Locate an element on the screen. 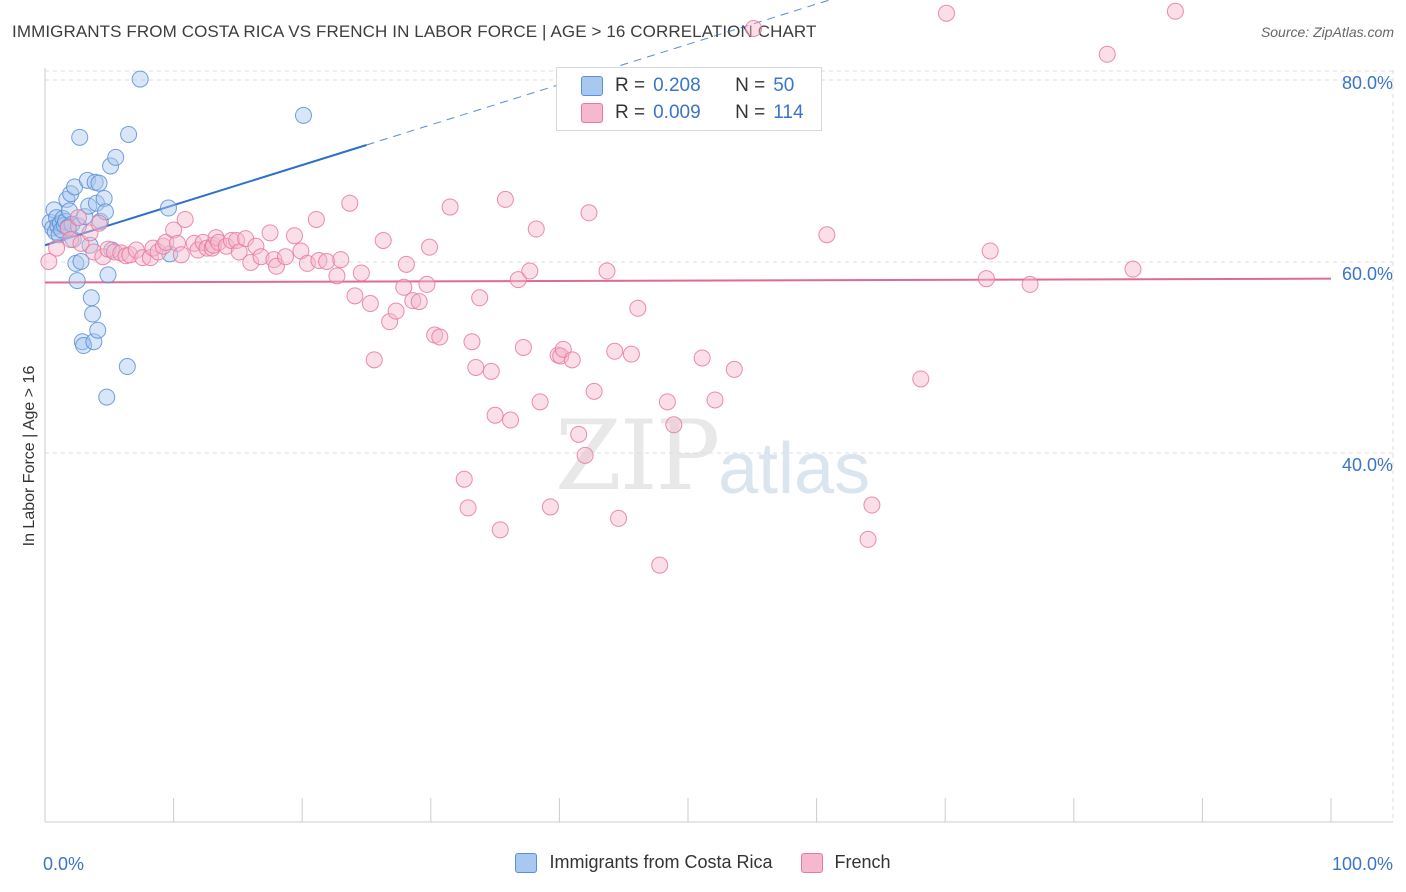 The image size is (1406, 892). legend-item-french: French is located at coordinates (845, 862).